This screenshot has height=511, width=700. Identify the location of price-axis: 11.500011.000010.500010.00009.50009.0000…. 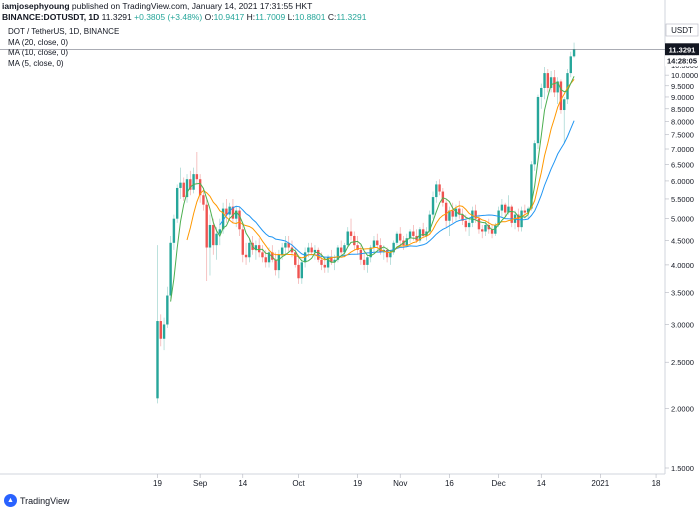
(681, 257).